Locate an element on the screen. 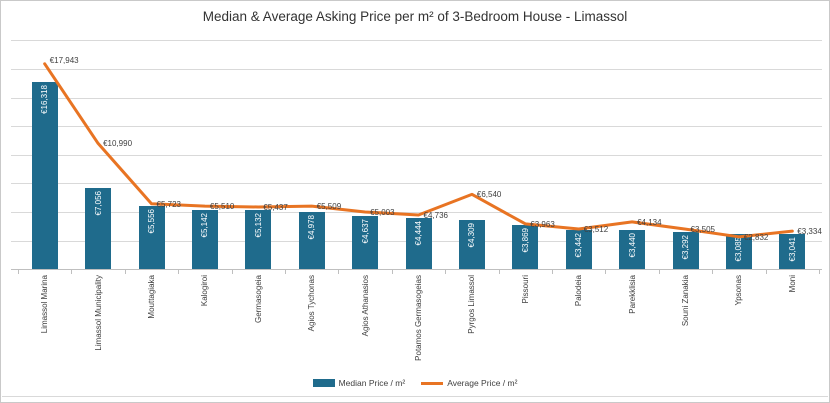 Image resolution: width=830 pixels, height=403 pixels. category-label: Limassol Municipality is located at coordinates (98, 313).